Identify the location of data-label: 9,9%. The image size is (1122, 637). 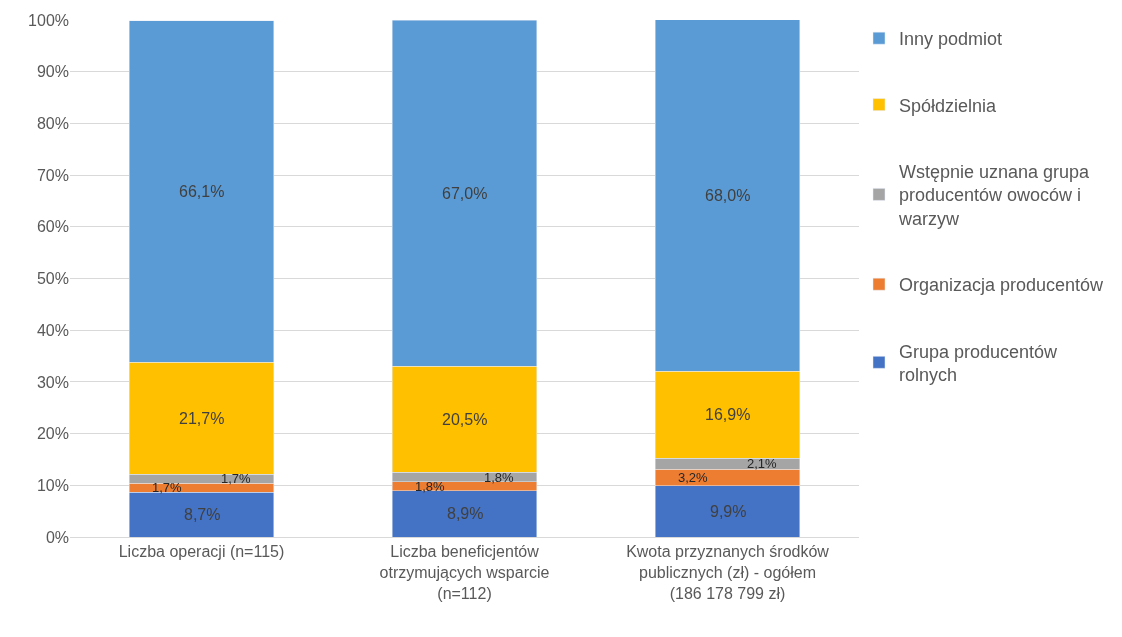
(728, 511).